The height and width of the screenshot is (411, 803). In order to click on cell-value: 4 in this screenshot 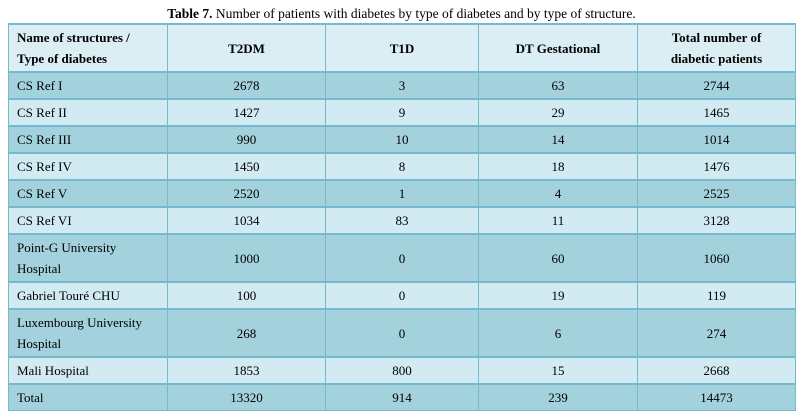, I will do `click(558, 193)`.